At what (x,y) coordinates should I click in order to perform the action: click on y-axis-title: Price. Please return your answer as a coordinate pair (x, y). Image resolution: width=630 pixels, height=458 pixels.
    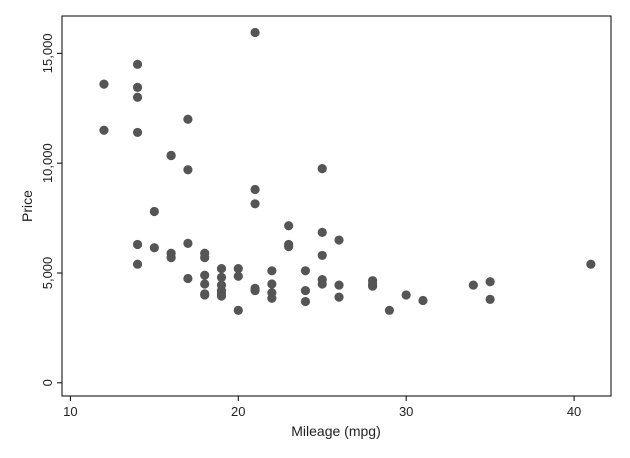
    Looking at the image, I should click on (27, 206).